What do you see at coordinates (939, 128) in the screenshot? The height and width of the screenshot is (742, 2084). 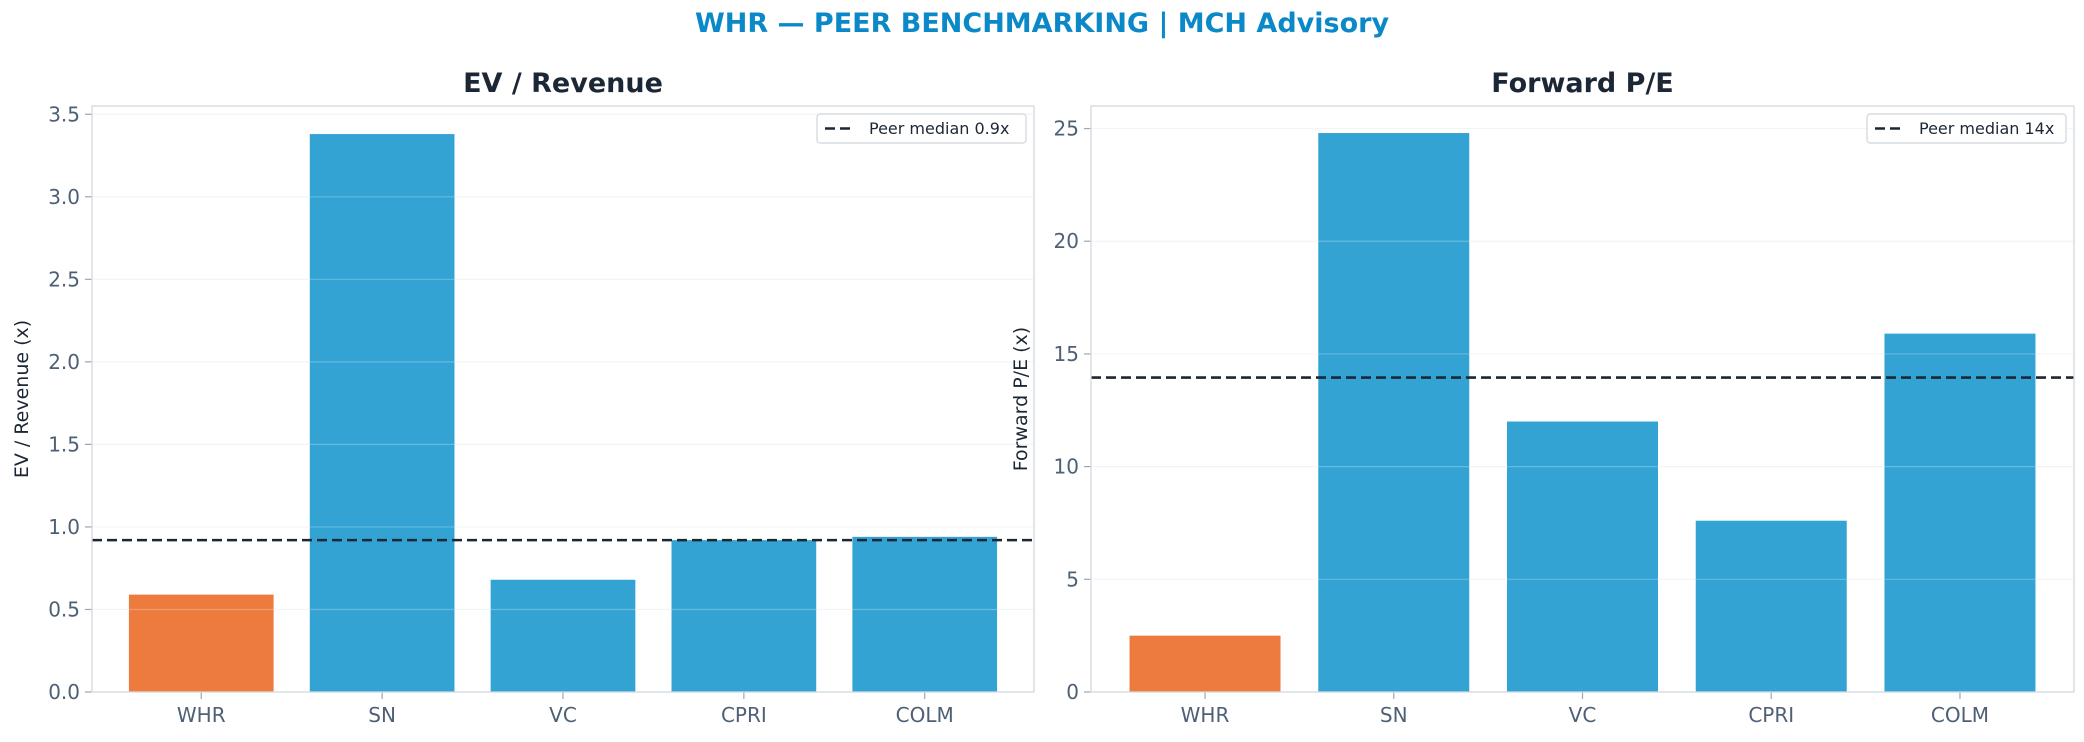 I see `legend-label: Peer median 0.9x` at bounding box center [939, 128].